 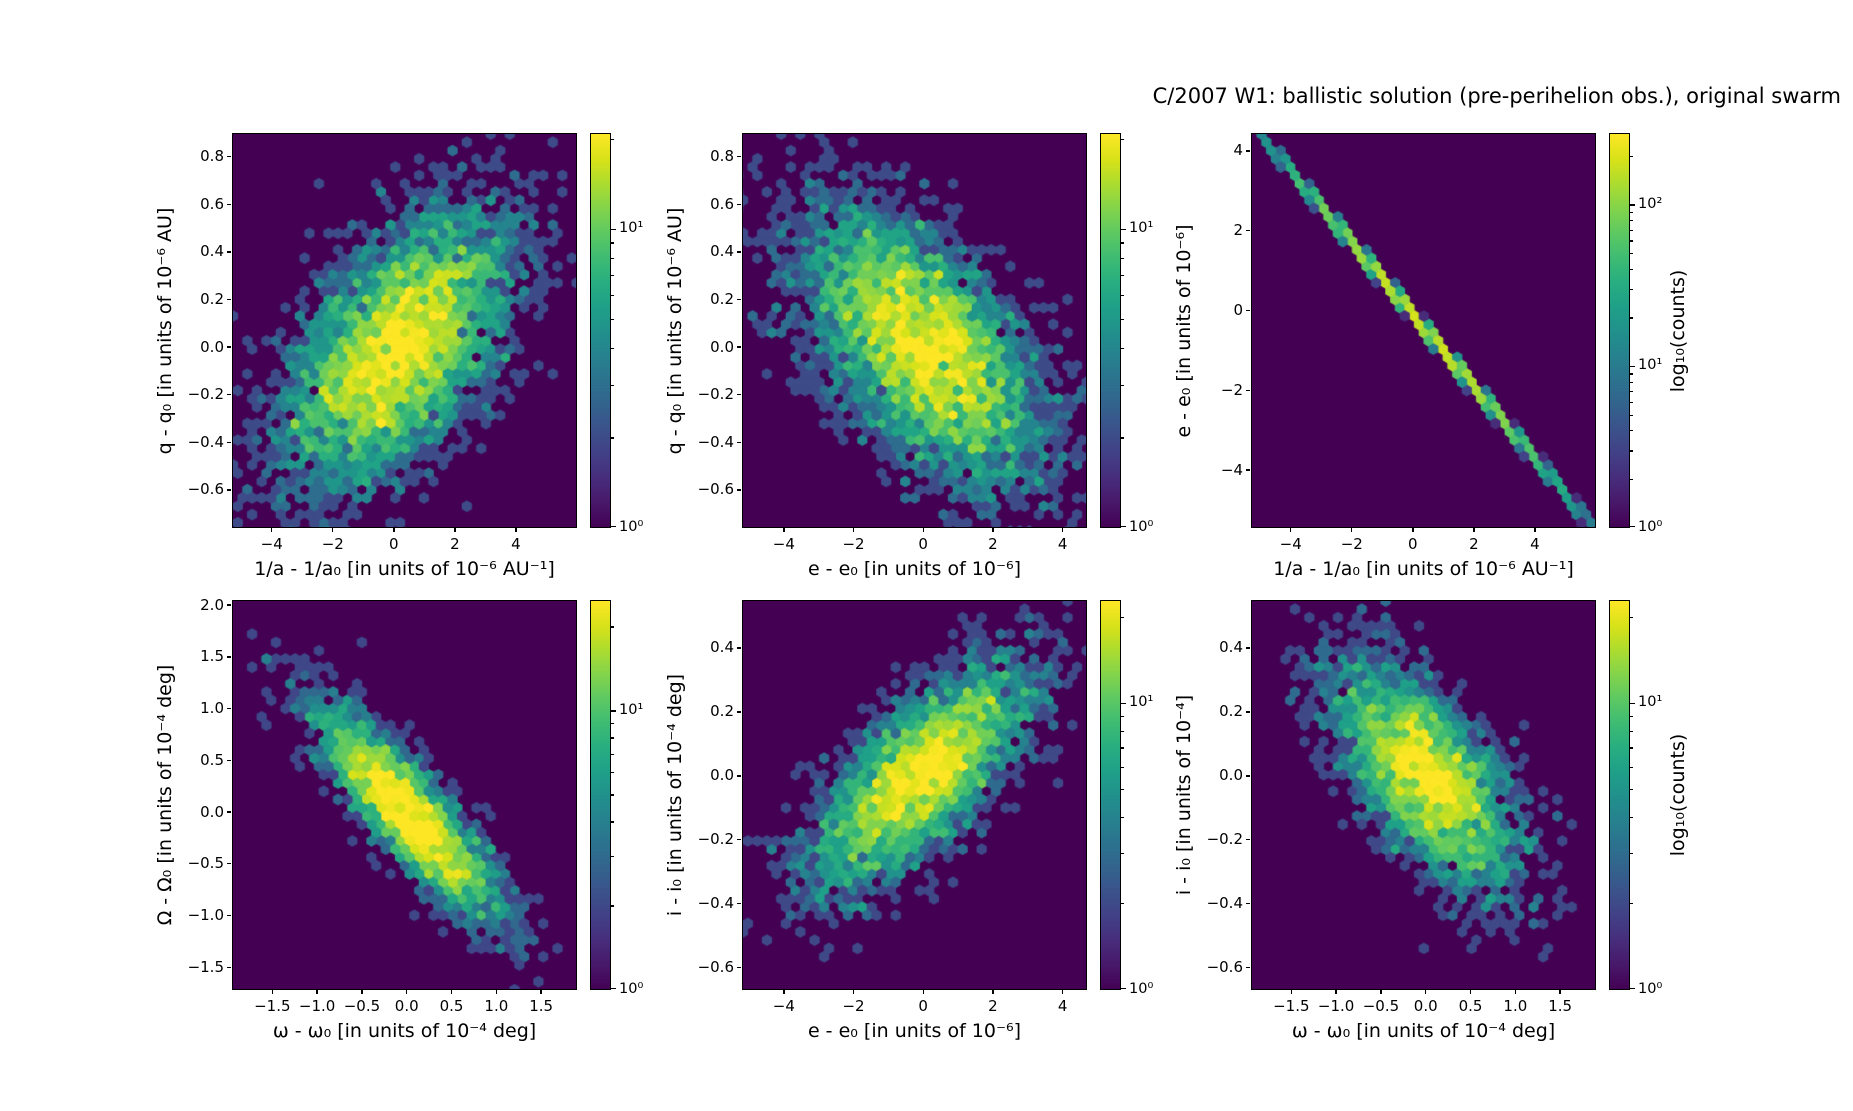 I want to click on x-tick-label: 4, so click(x=1062, y=1006).